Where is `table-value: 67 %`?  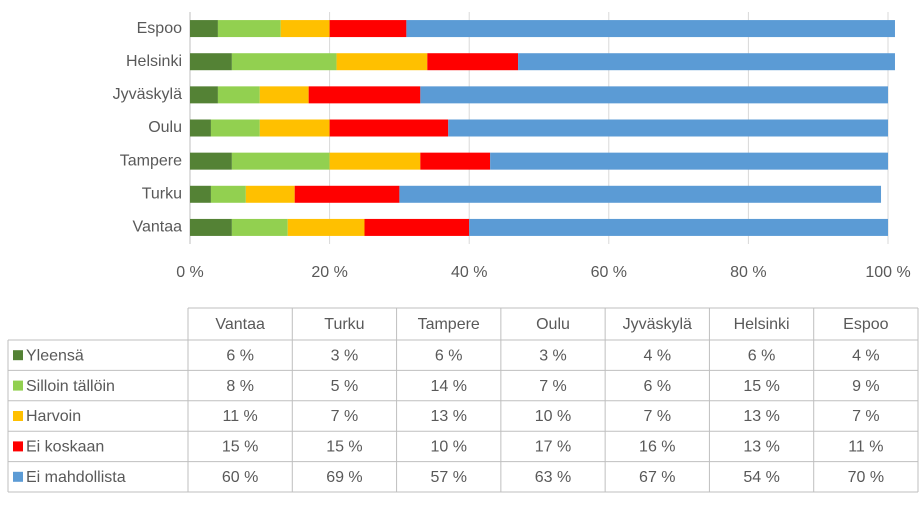
table-value: 67 % is located at coordinates (657, 477).